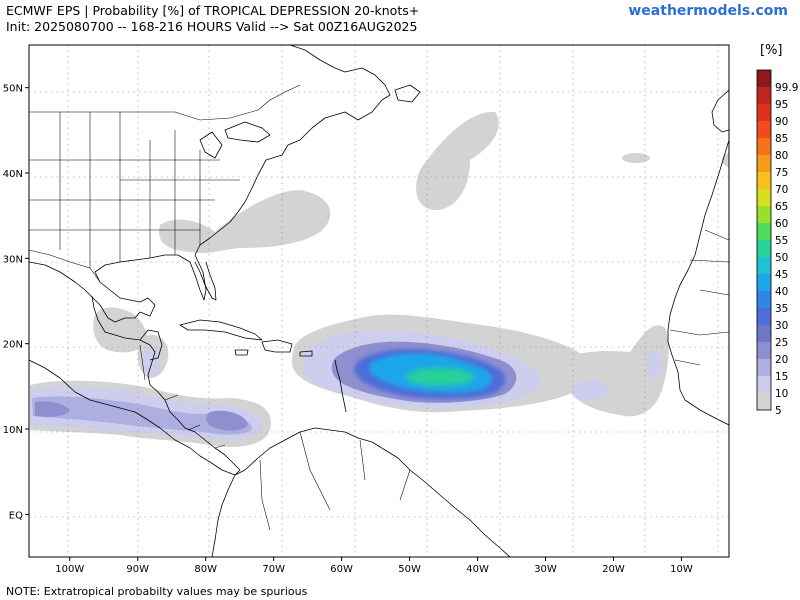 Image resolution: width=800 pixels, height=600 pixels. What do you see at coordinates (13, 259) in the screenshot?
I see `lat-tick-label: 30N` at bounding box center [13, 259].